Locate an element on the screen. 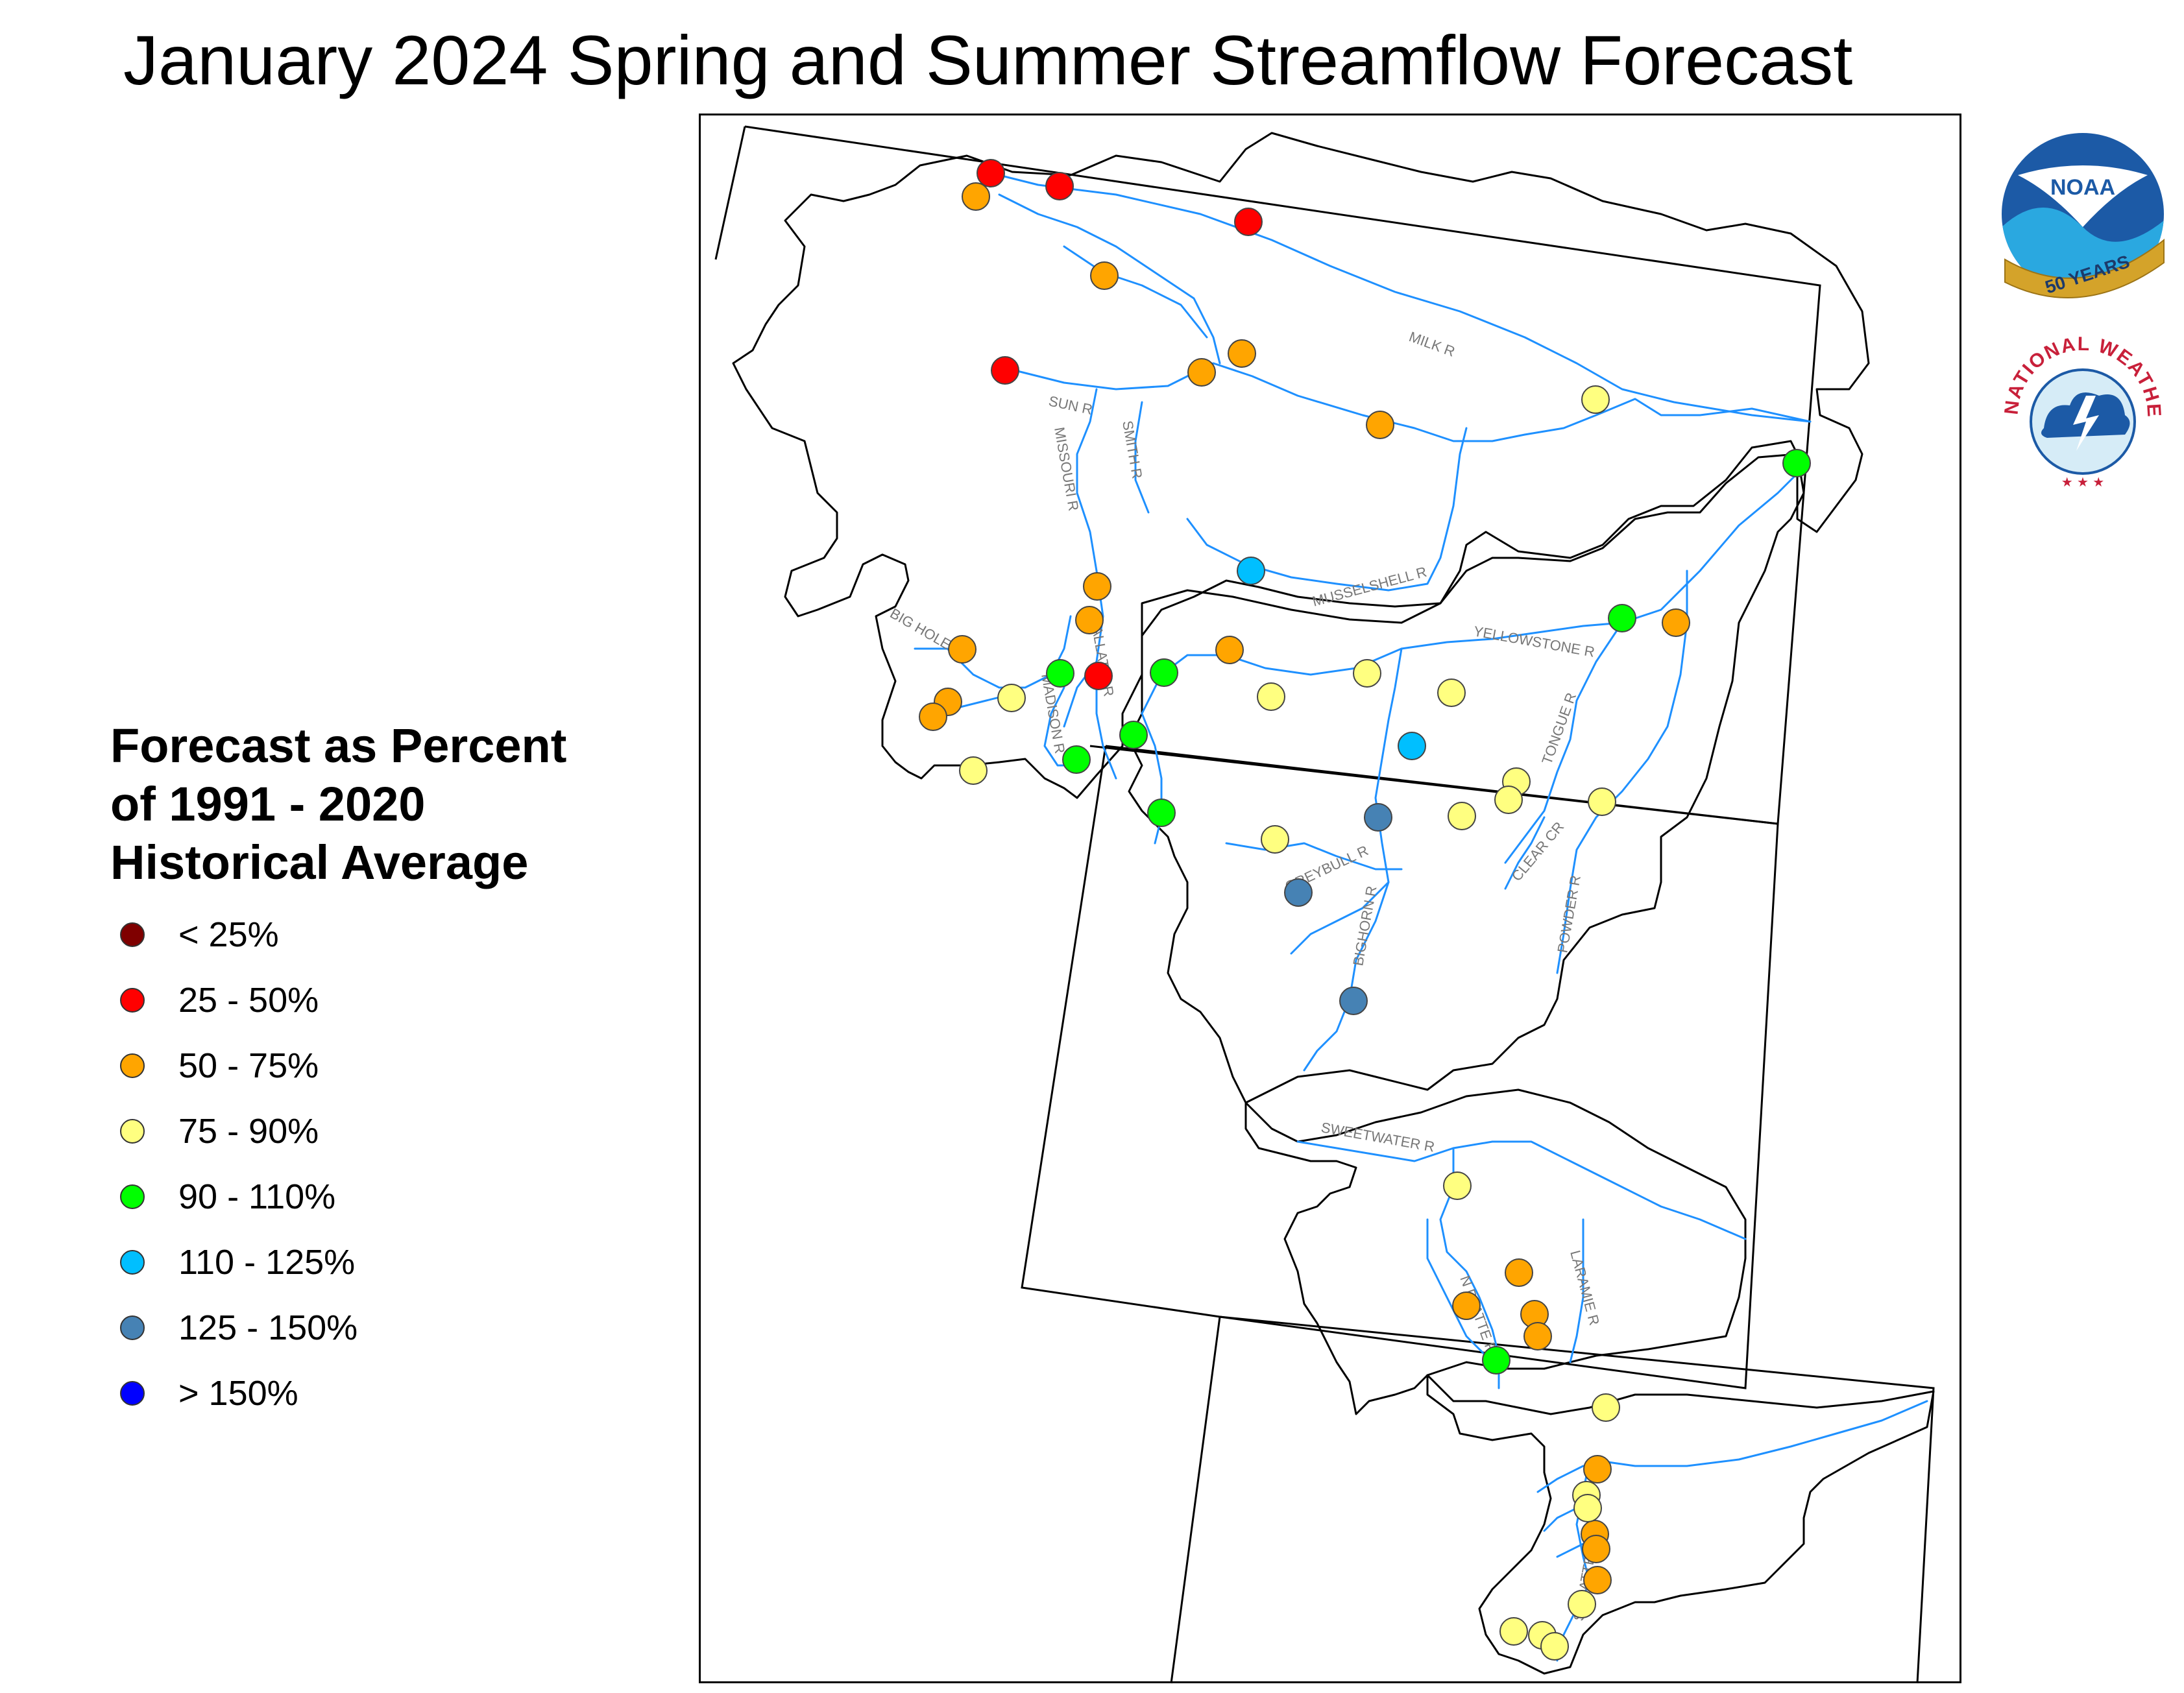 The width and height of the screenshot is (2184, 1693). legend-label: 75 - 90% is located at coordinates (248, 1131).